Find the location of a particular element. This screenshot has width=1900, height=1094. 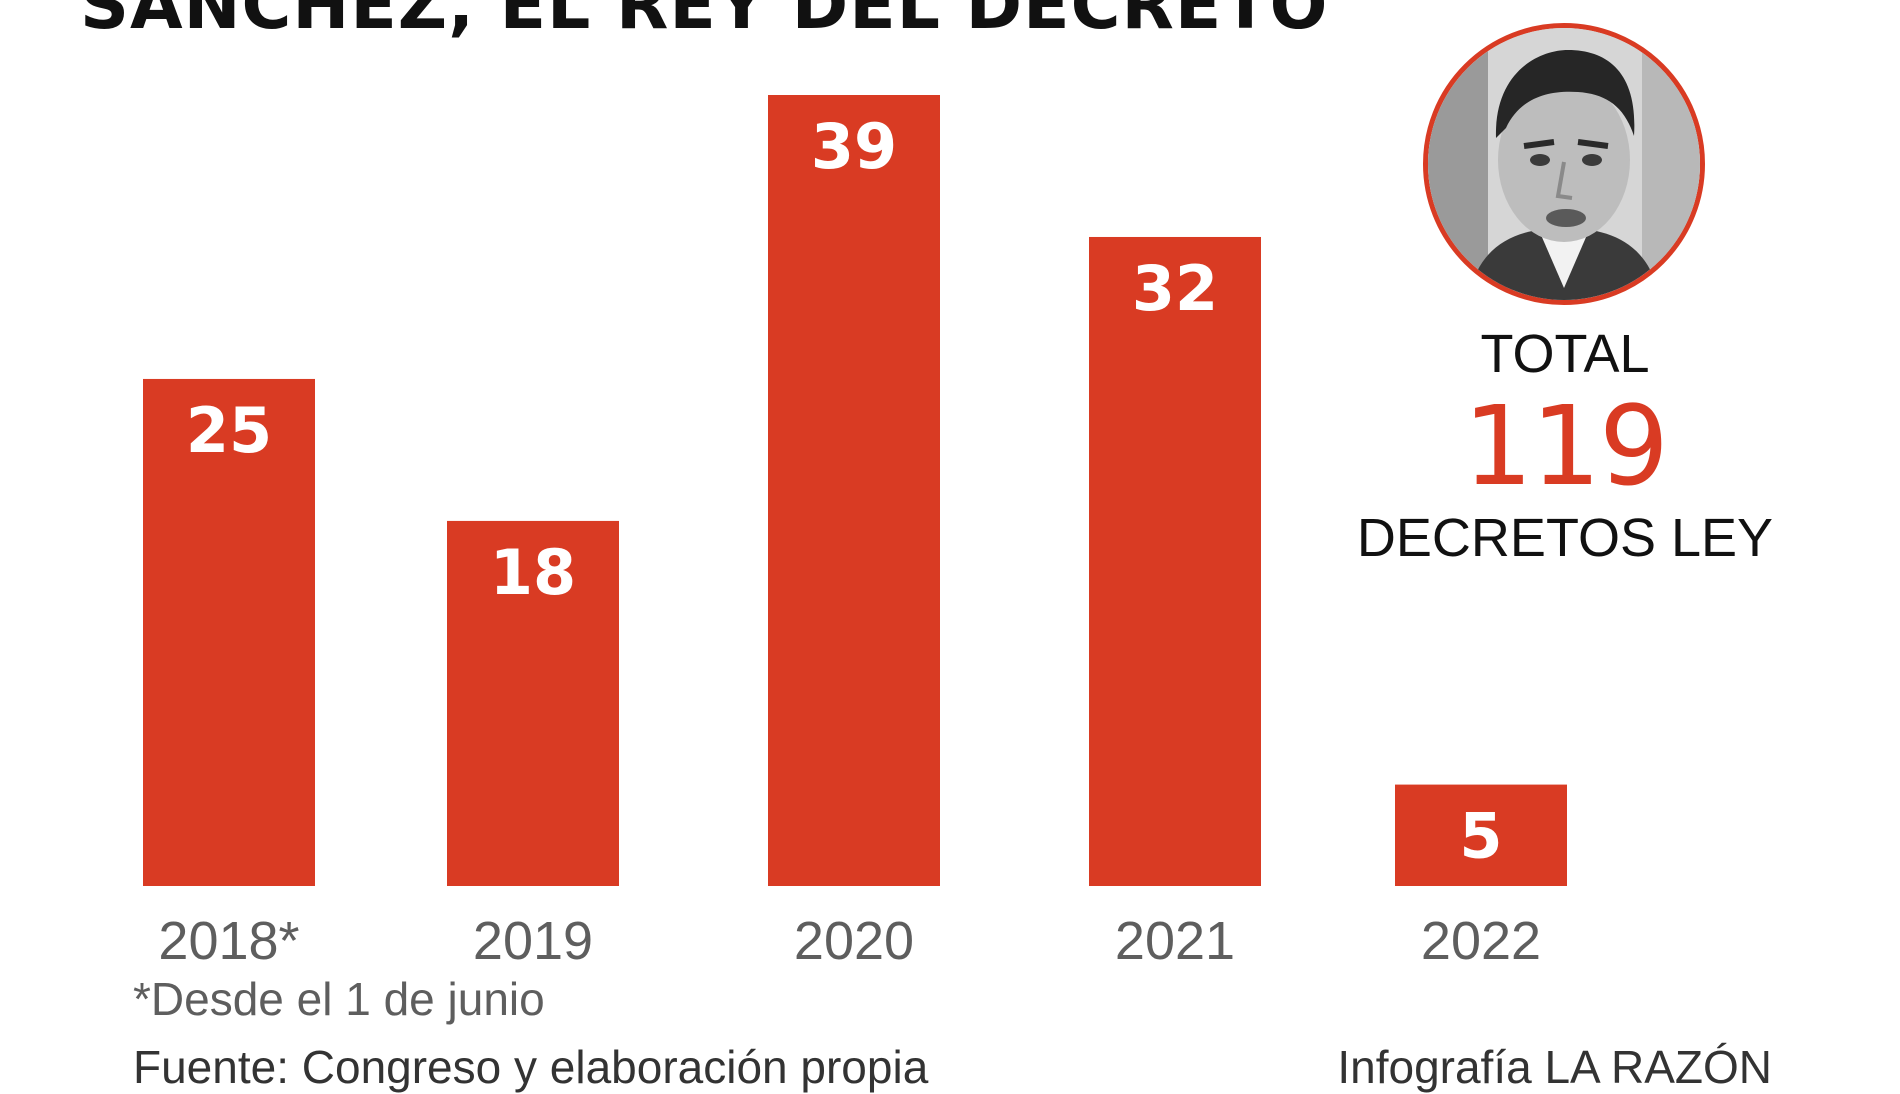

x-axis-tick-labels: 2018* 2019 2020 2021 2022 is located at coordinates (849, 941).